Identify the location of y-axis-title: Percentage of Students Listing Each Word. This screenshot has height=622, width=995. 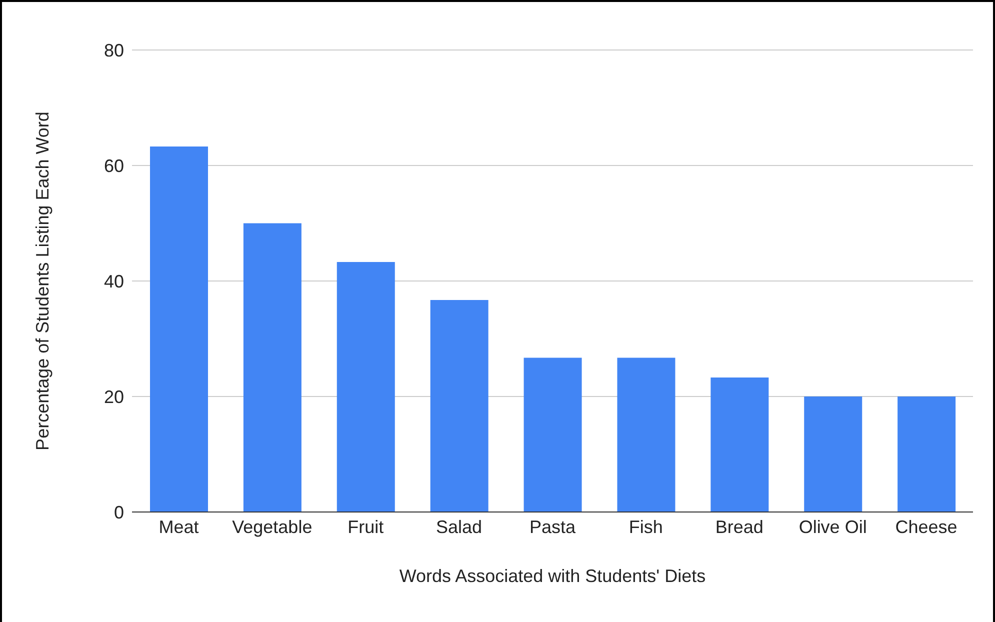
(42, 281).